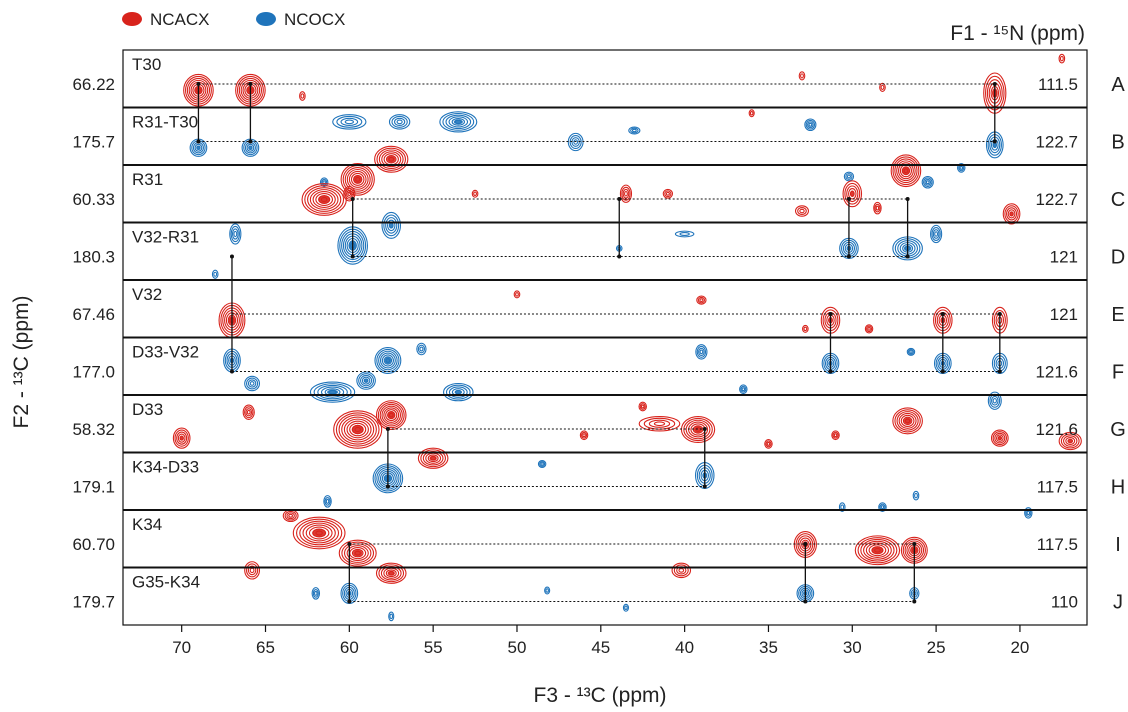 Image resolution: width=1128 pixels, height=712 pixels. Describe the element at coordinates (1118, 373) in the screenshot. I see `strip-letter-f: F` at that location.